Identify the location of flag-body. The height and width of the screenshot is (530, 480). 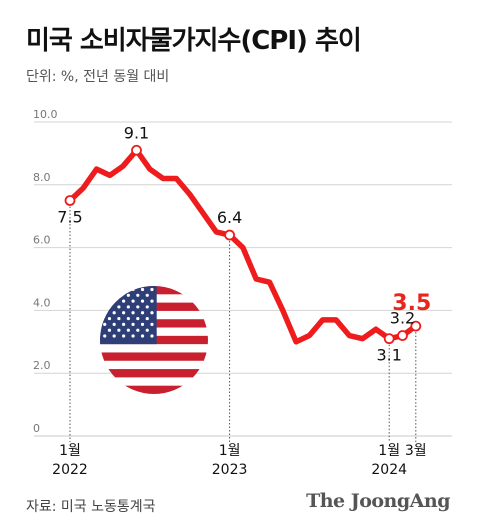
(154, 340).